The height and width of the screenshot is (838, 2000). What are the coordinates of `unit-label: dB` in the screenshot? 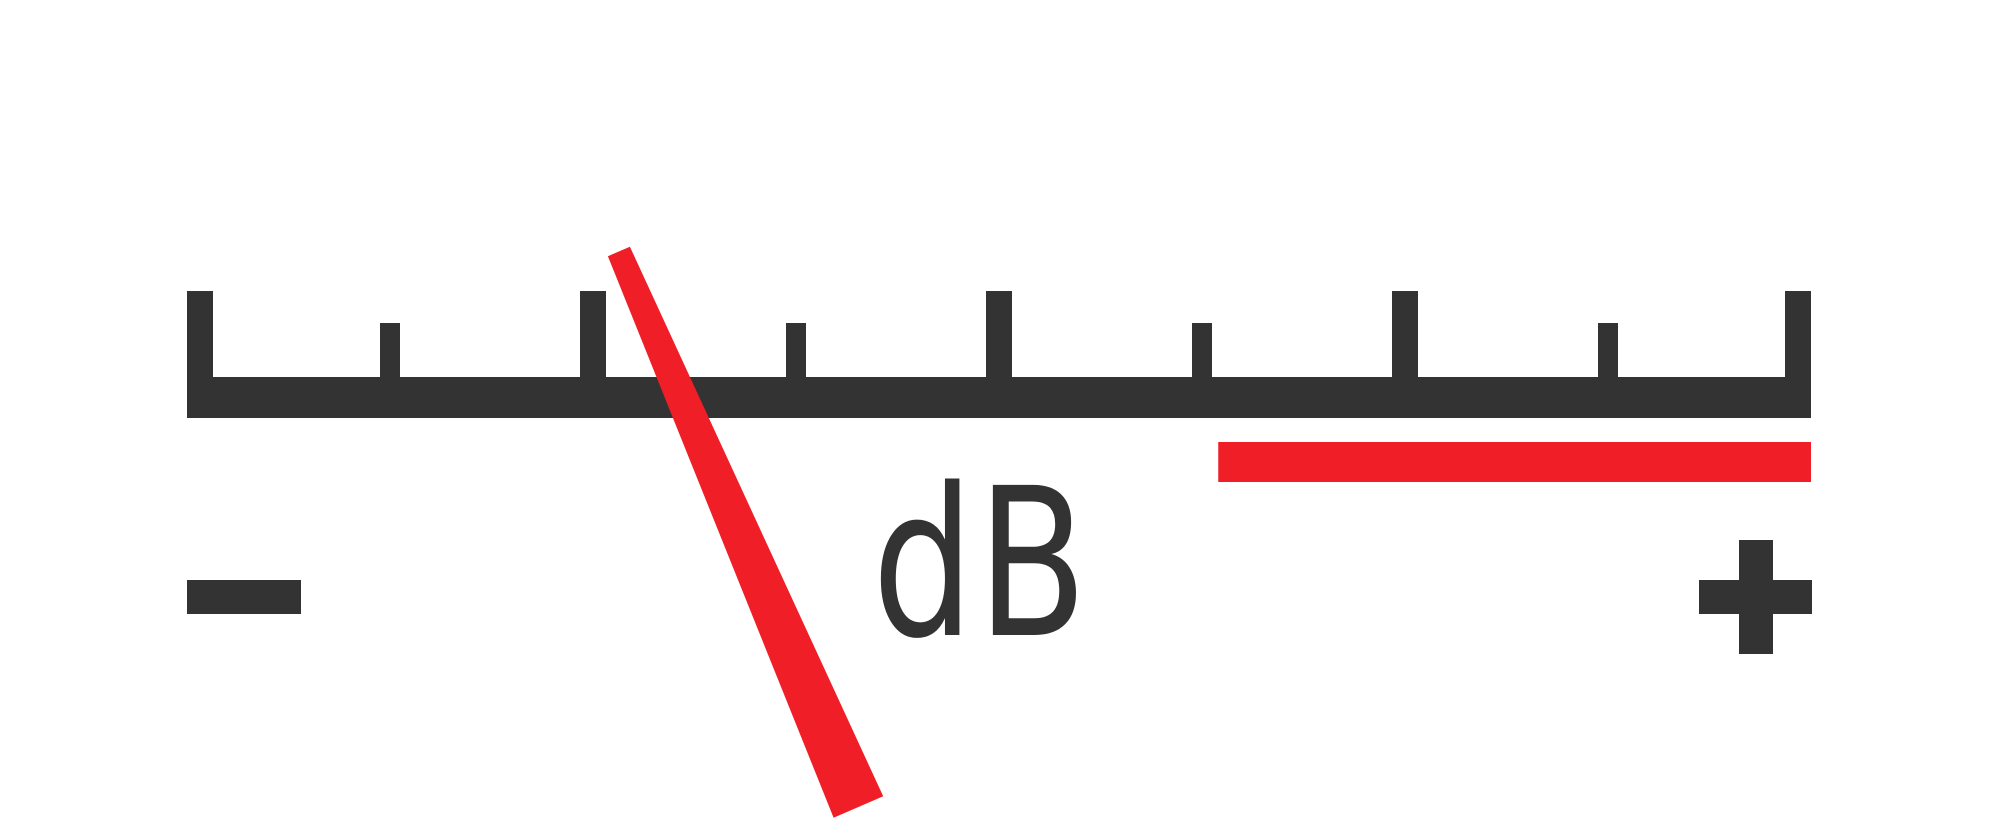 It's located at (981, 564).